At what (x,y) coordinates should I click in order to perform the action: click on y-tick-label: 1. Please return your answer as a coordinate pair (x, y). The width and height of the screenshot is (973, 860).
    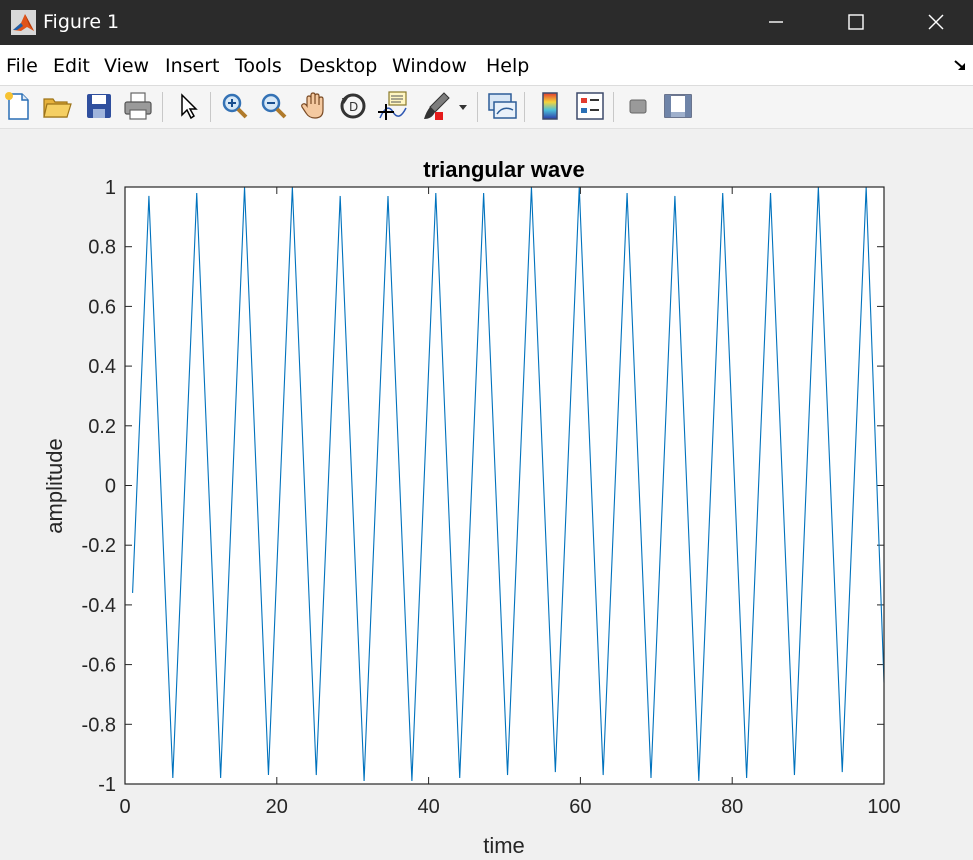
    Looking at the image, I should click on (110, 188).